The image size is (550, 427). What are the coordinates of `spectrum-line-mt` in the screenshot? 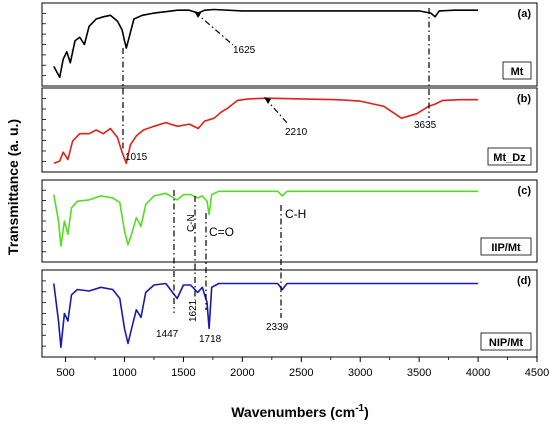 It's located at (266, 43).